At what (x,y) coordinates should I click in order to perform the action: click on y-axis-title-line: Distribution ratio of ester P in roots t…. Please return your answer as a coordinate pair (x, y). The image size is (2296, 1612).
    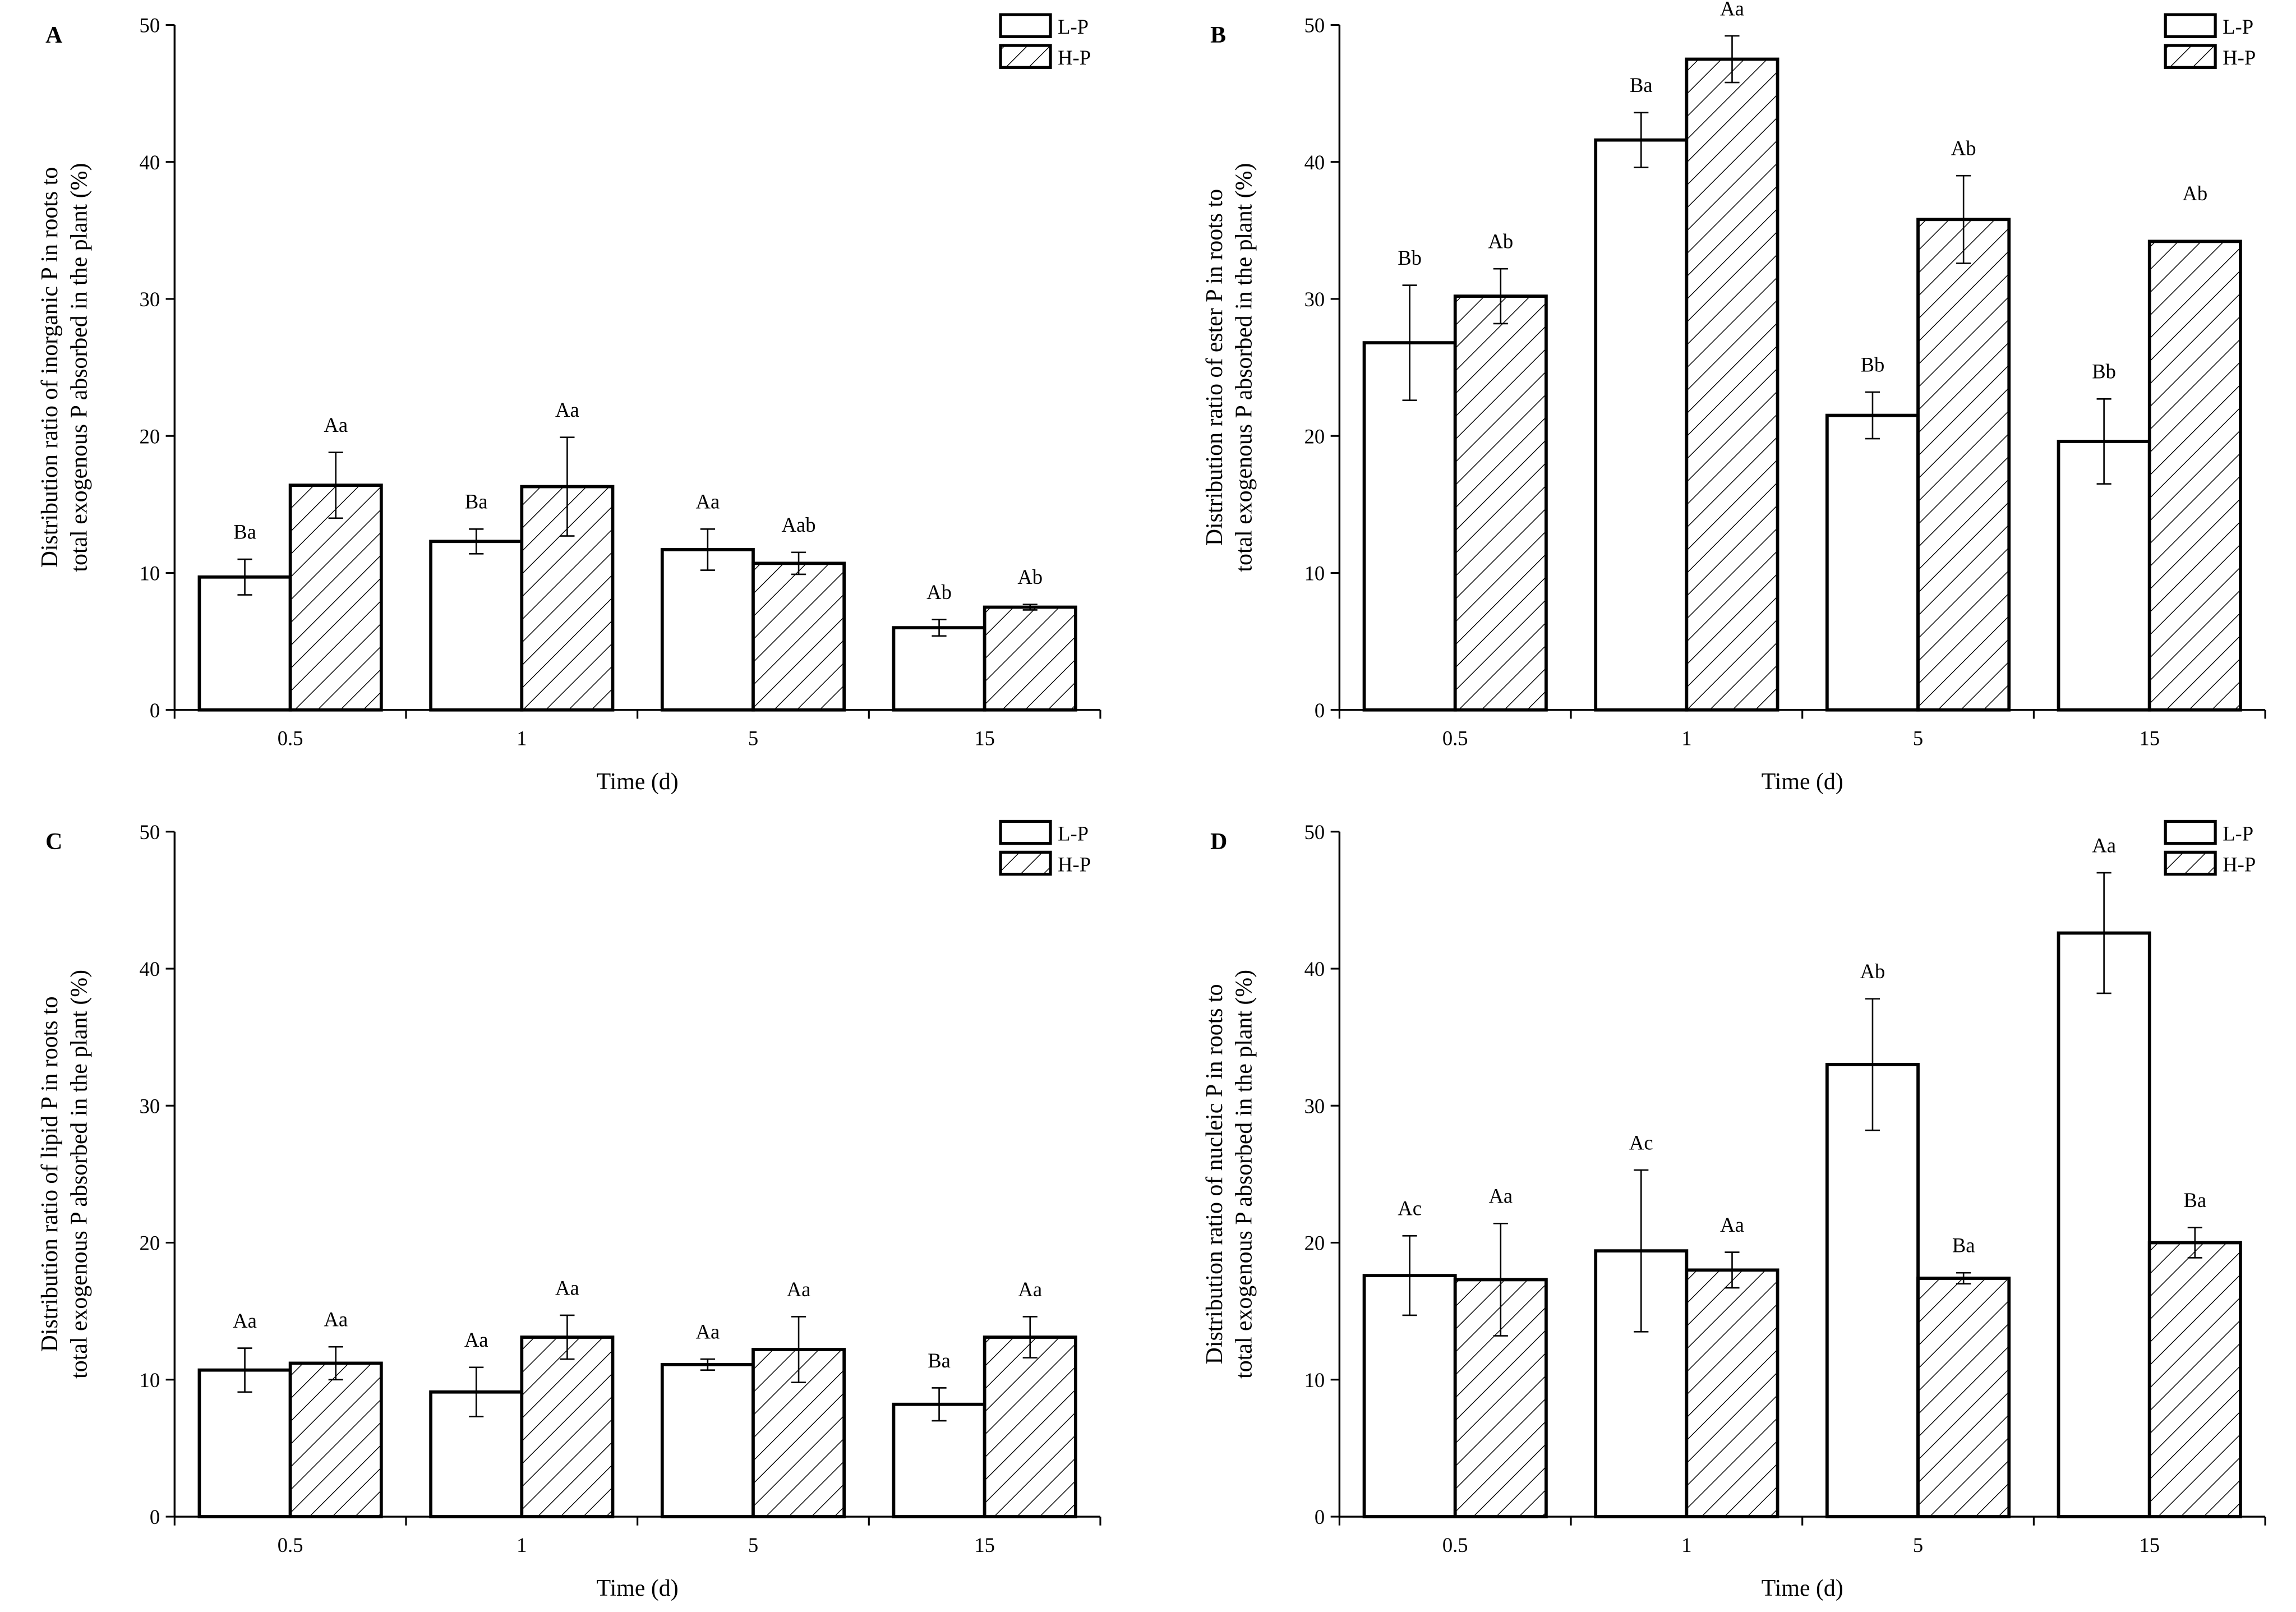
    Looking at the image, I should click on (1215, 367).